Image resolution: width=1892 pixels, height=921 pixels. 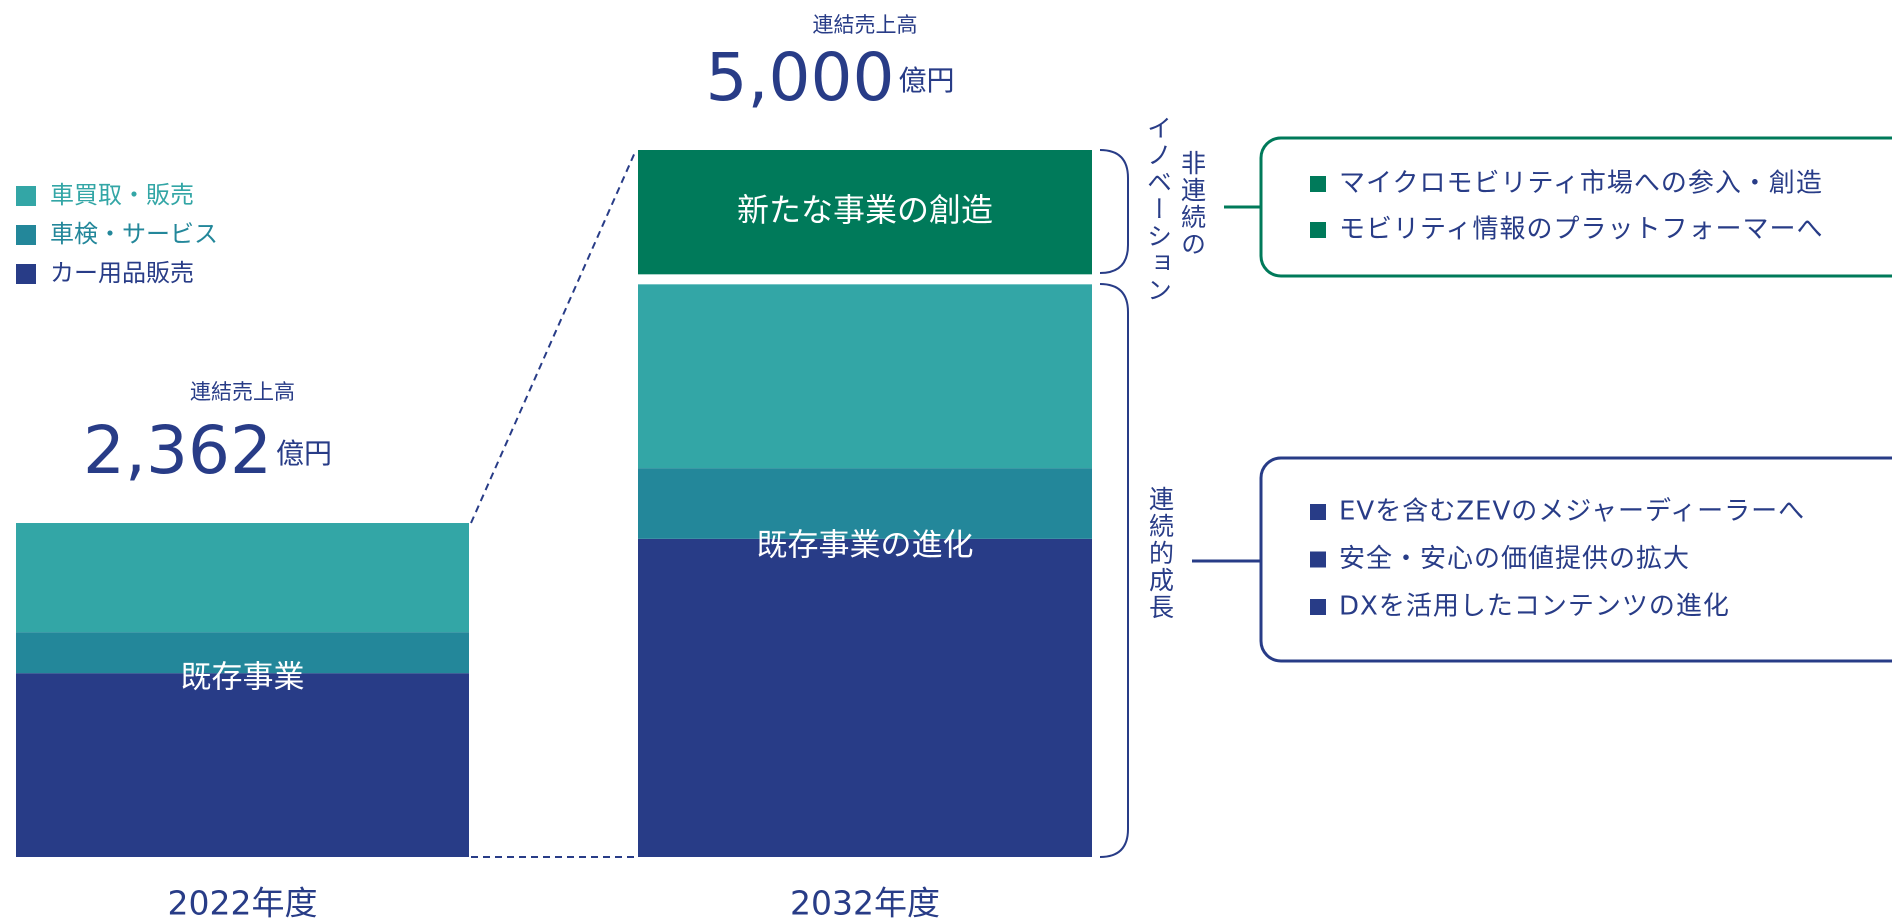 What do you see at coordinates (553, 336) in the screenshot?
I see `connector` at bounding box center [553, 336].